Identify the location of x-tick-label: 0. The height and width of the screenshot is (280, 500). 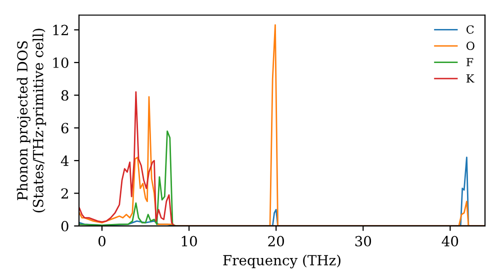
(102, 241).